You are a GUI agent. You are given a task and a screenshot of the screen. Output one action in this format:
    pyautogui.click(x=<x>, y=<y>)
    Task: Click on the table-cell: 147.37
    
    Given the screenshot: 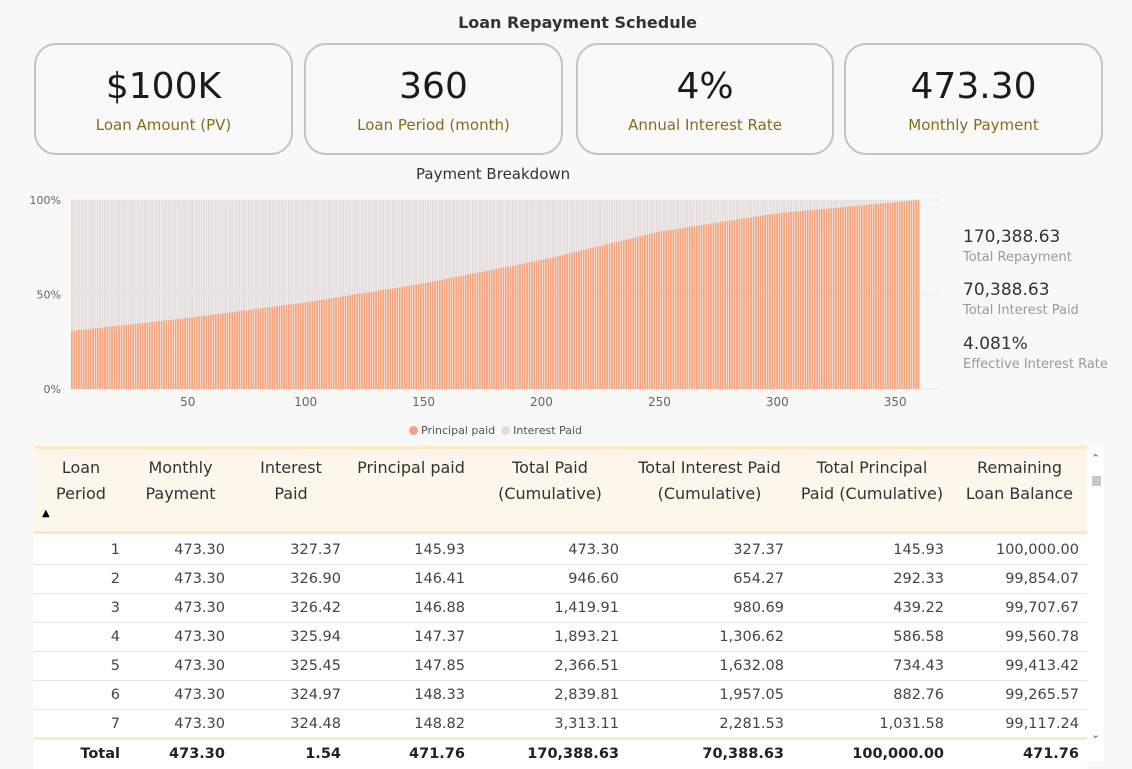 What is the action you would take?
    pyautogui.click(x=411, y=637)
    